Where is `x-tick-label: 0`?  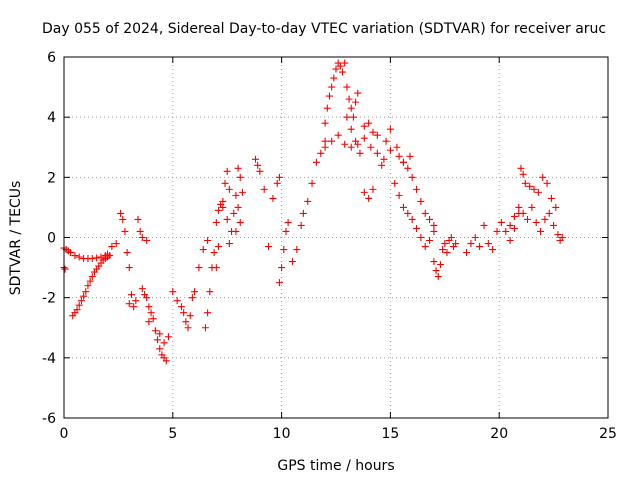 x-tick-label: 0 is located at coordinates (64, 434).